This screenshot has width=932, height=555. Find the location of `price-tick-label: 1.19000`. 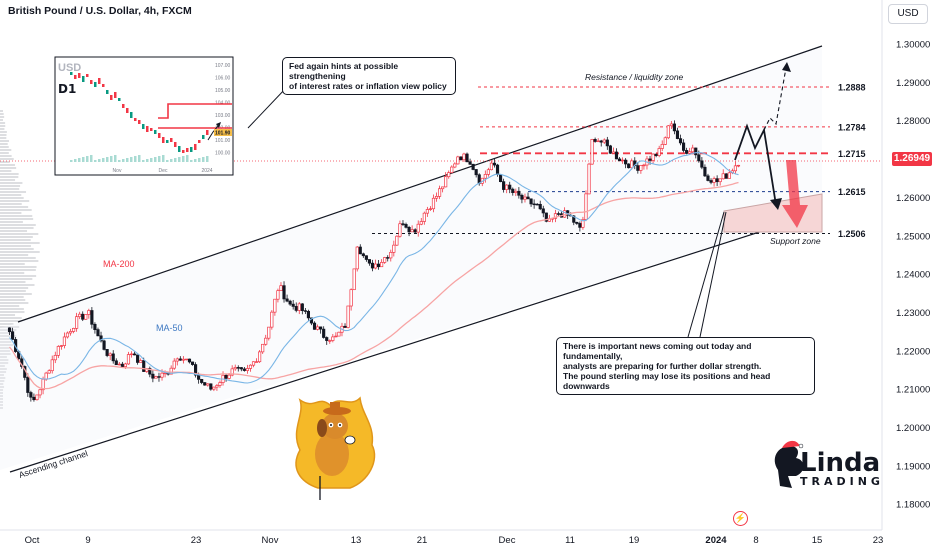

price-tick-label: 1.19000 is located at coordinates (913, 466).